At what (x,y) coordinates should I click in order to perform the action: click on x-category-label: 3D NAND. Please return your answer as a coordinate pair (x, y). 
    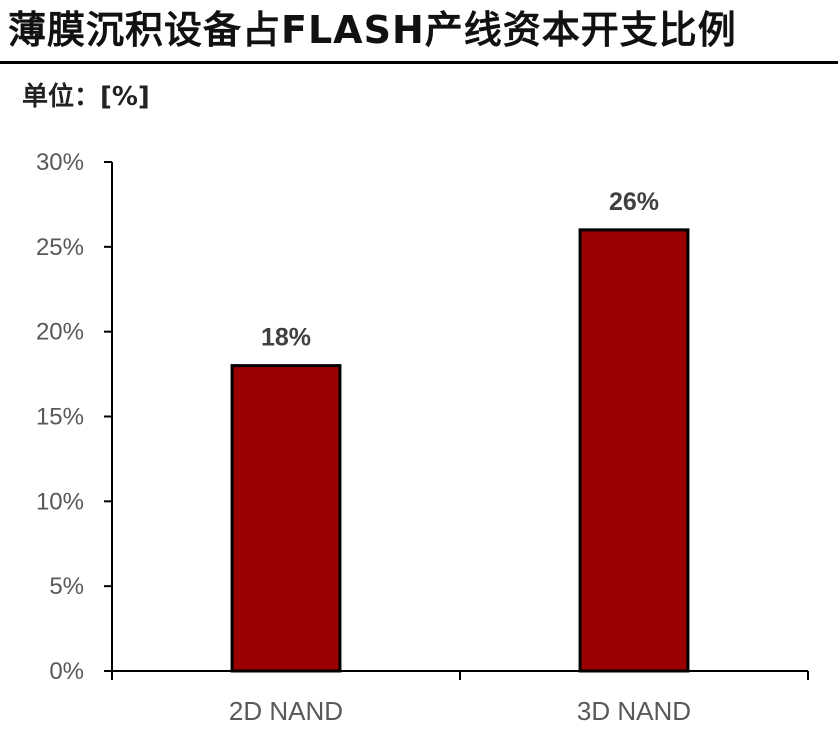
    Looking at the image, I should click on (634, 711).